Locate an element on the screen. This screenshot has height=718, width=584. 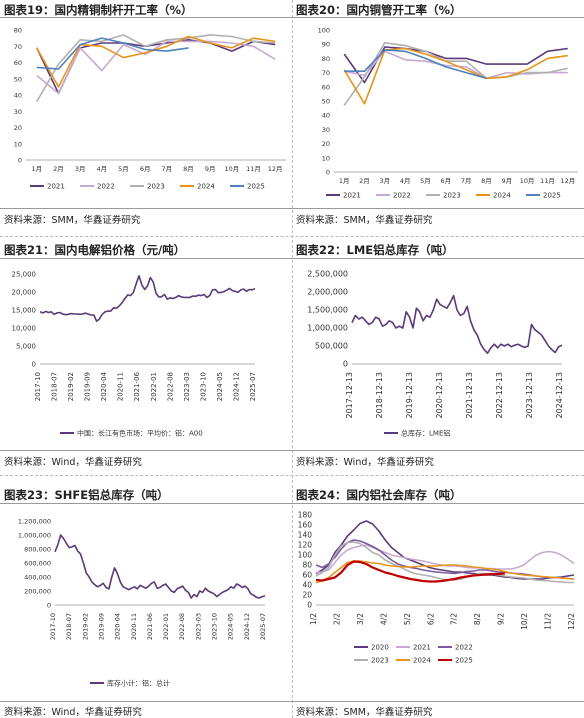
x-tick-label: 9月 is located at coordinates (210, 169).